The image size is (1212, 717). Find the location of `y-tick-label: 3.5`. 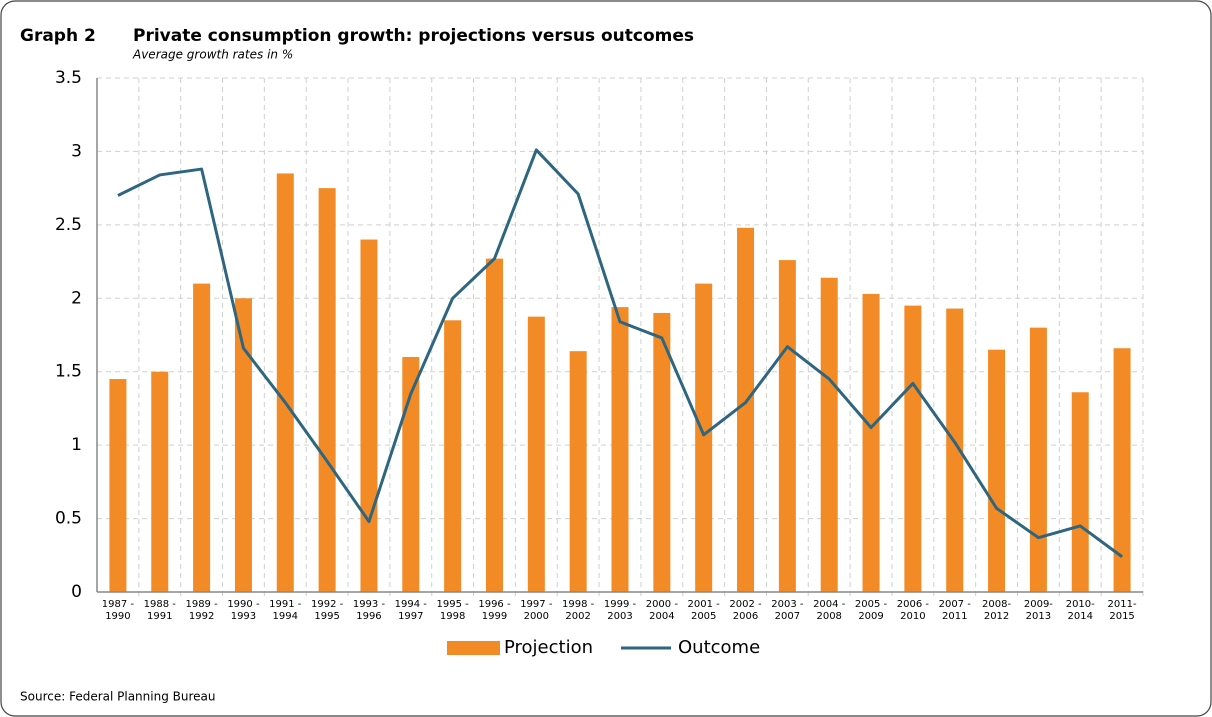

y-tick-label: 3.5 is located at coordinates (68, 78).